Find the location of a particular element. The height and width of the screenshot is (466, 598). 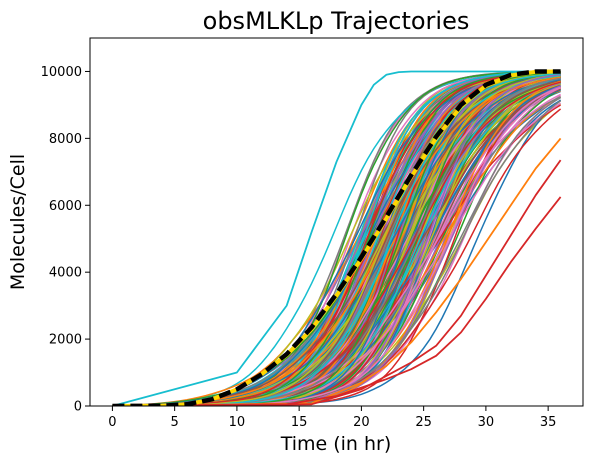

x-tick-label: 0 is located at coordinates (112, 422).